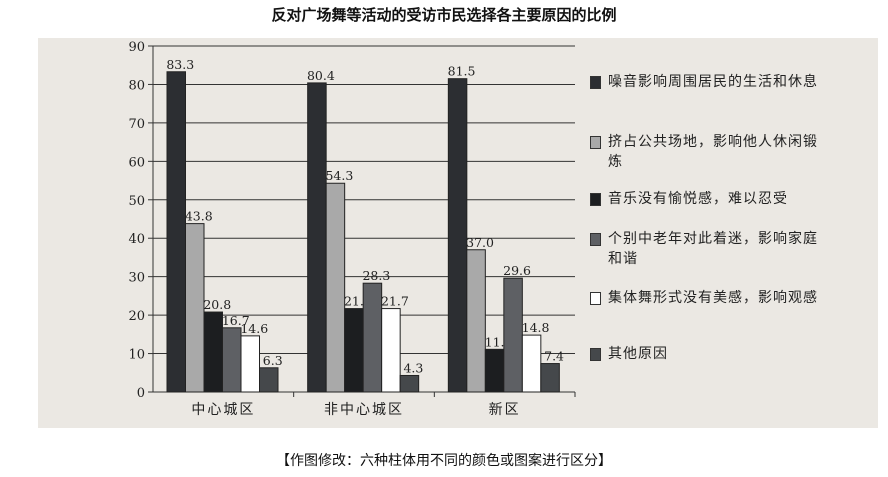 This screenshot has width=888, height=477. What do you see at coordinates (136, 162) in the screenshot?
I see `y-tick-label: 60` at bounding box center [136, 162].